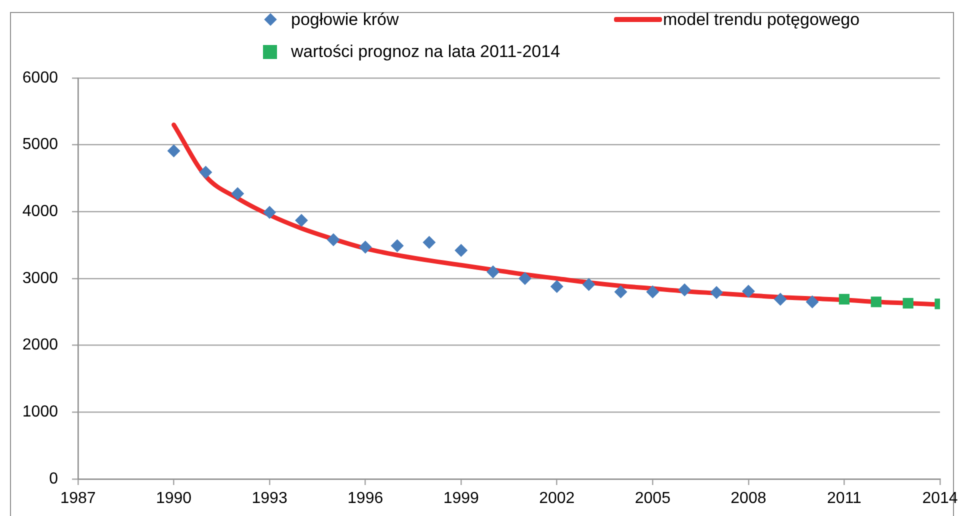 The image size is (963, 516). Describe the element at coordinates (761, 20) in the screenshot. I see `legend-label: model trendu potęgowego` at that location.